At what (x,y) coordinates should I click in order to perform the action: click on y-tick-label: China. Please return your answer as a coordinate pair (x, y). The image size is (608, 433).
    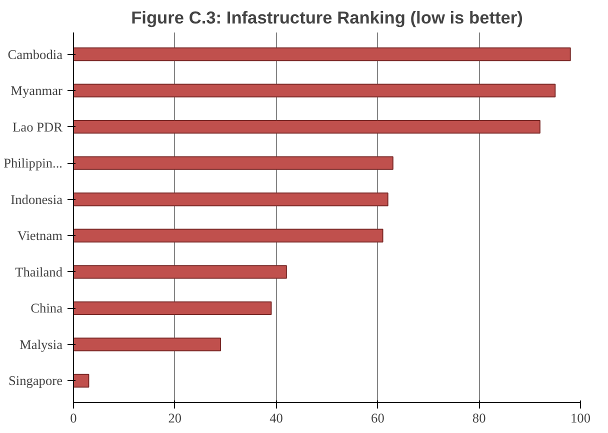
    Looking at the image, I should click on (46, 308).